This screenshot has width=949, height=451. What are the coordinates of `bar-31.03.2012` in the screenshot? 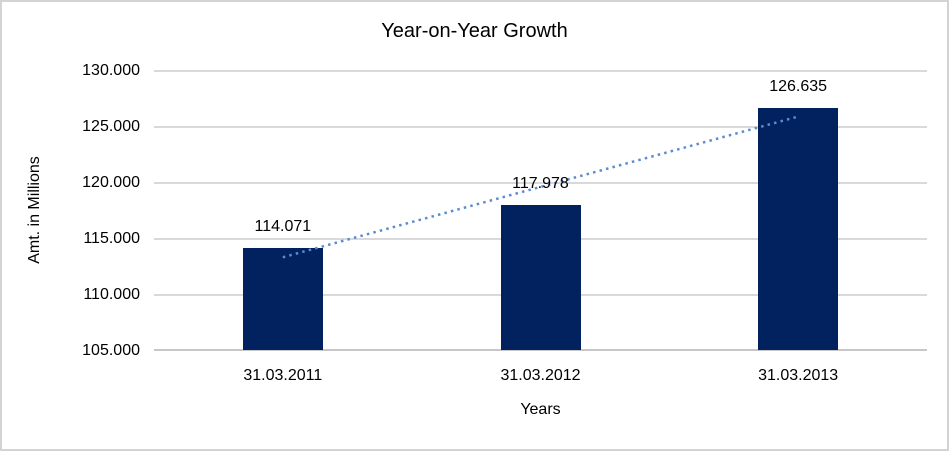 It's located at (540, 277).